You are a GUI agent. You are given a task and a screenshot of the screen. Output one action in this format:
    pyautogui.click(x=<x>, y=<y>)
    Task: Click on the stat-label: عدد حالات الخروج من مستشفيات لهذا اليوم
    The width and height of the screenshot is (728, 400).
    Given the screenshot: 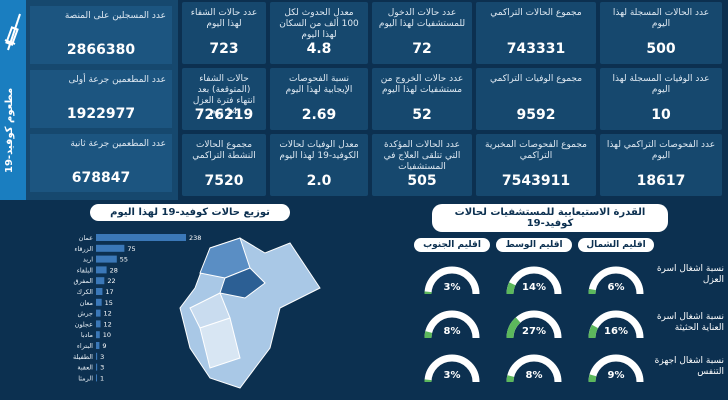 What is the action you would take?
    pyautogui.click(x=422, y=84)
    